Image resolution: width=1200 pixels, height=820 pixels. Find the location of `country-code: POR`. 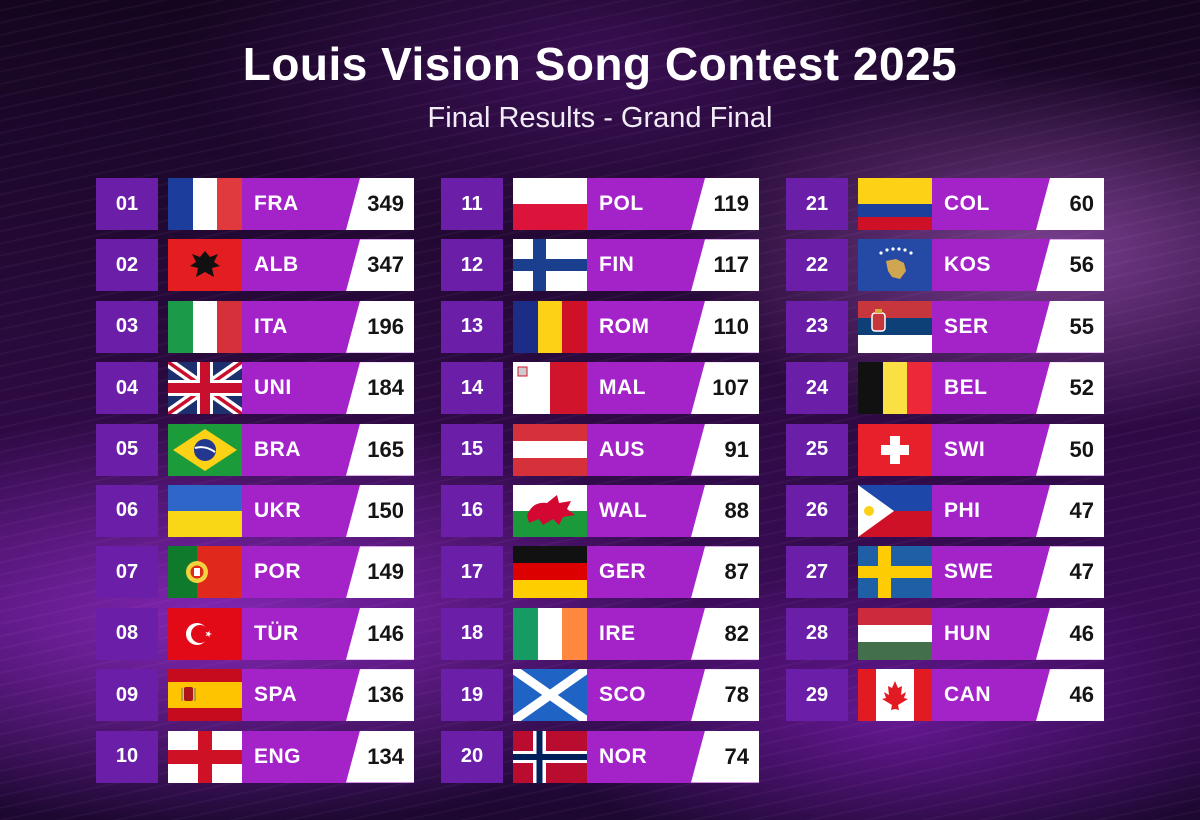

country-code: POR is located at coordinates (278, 572).